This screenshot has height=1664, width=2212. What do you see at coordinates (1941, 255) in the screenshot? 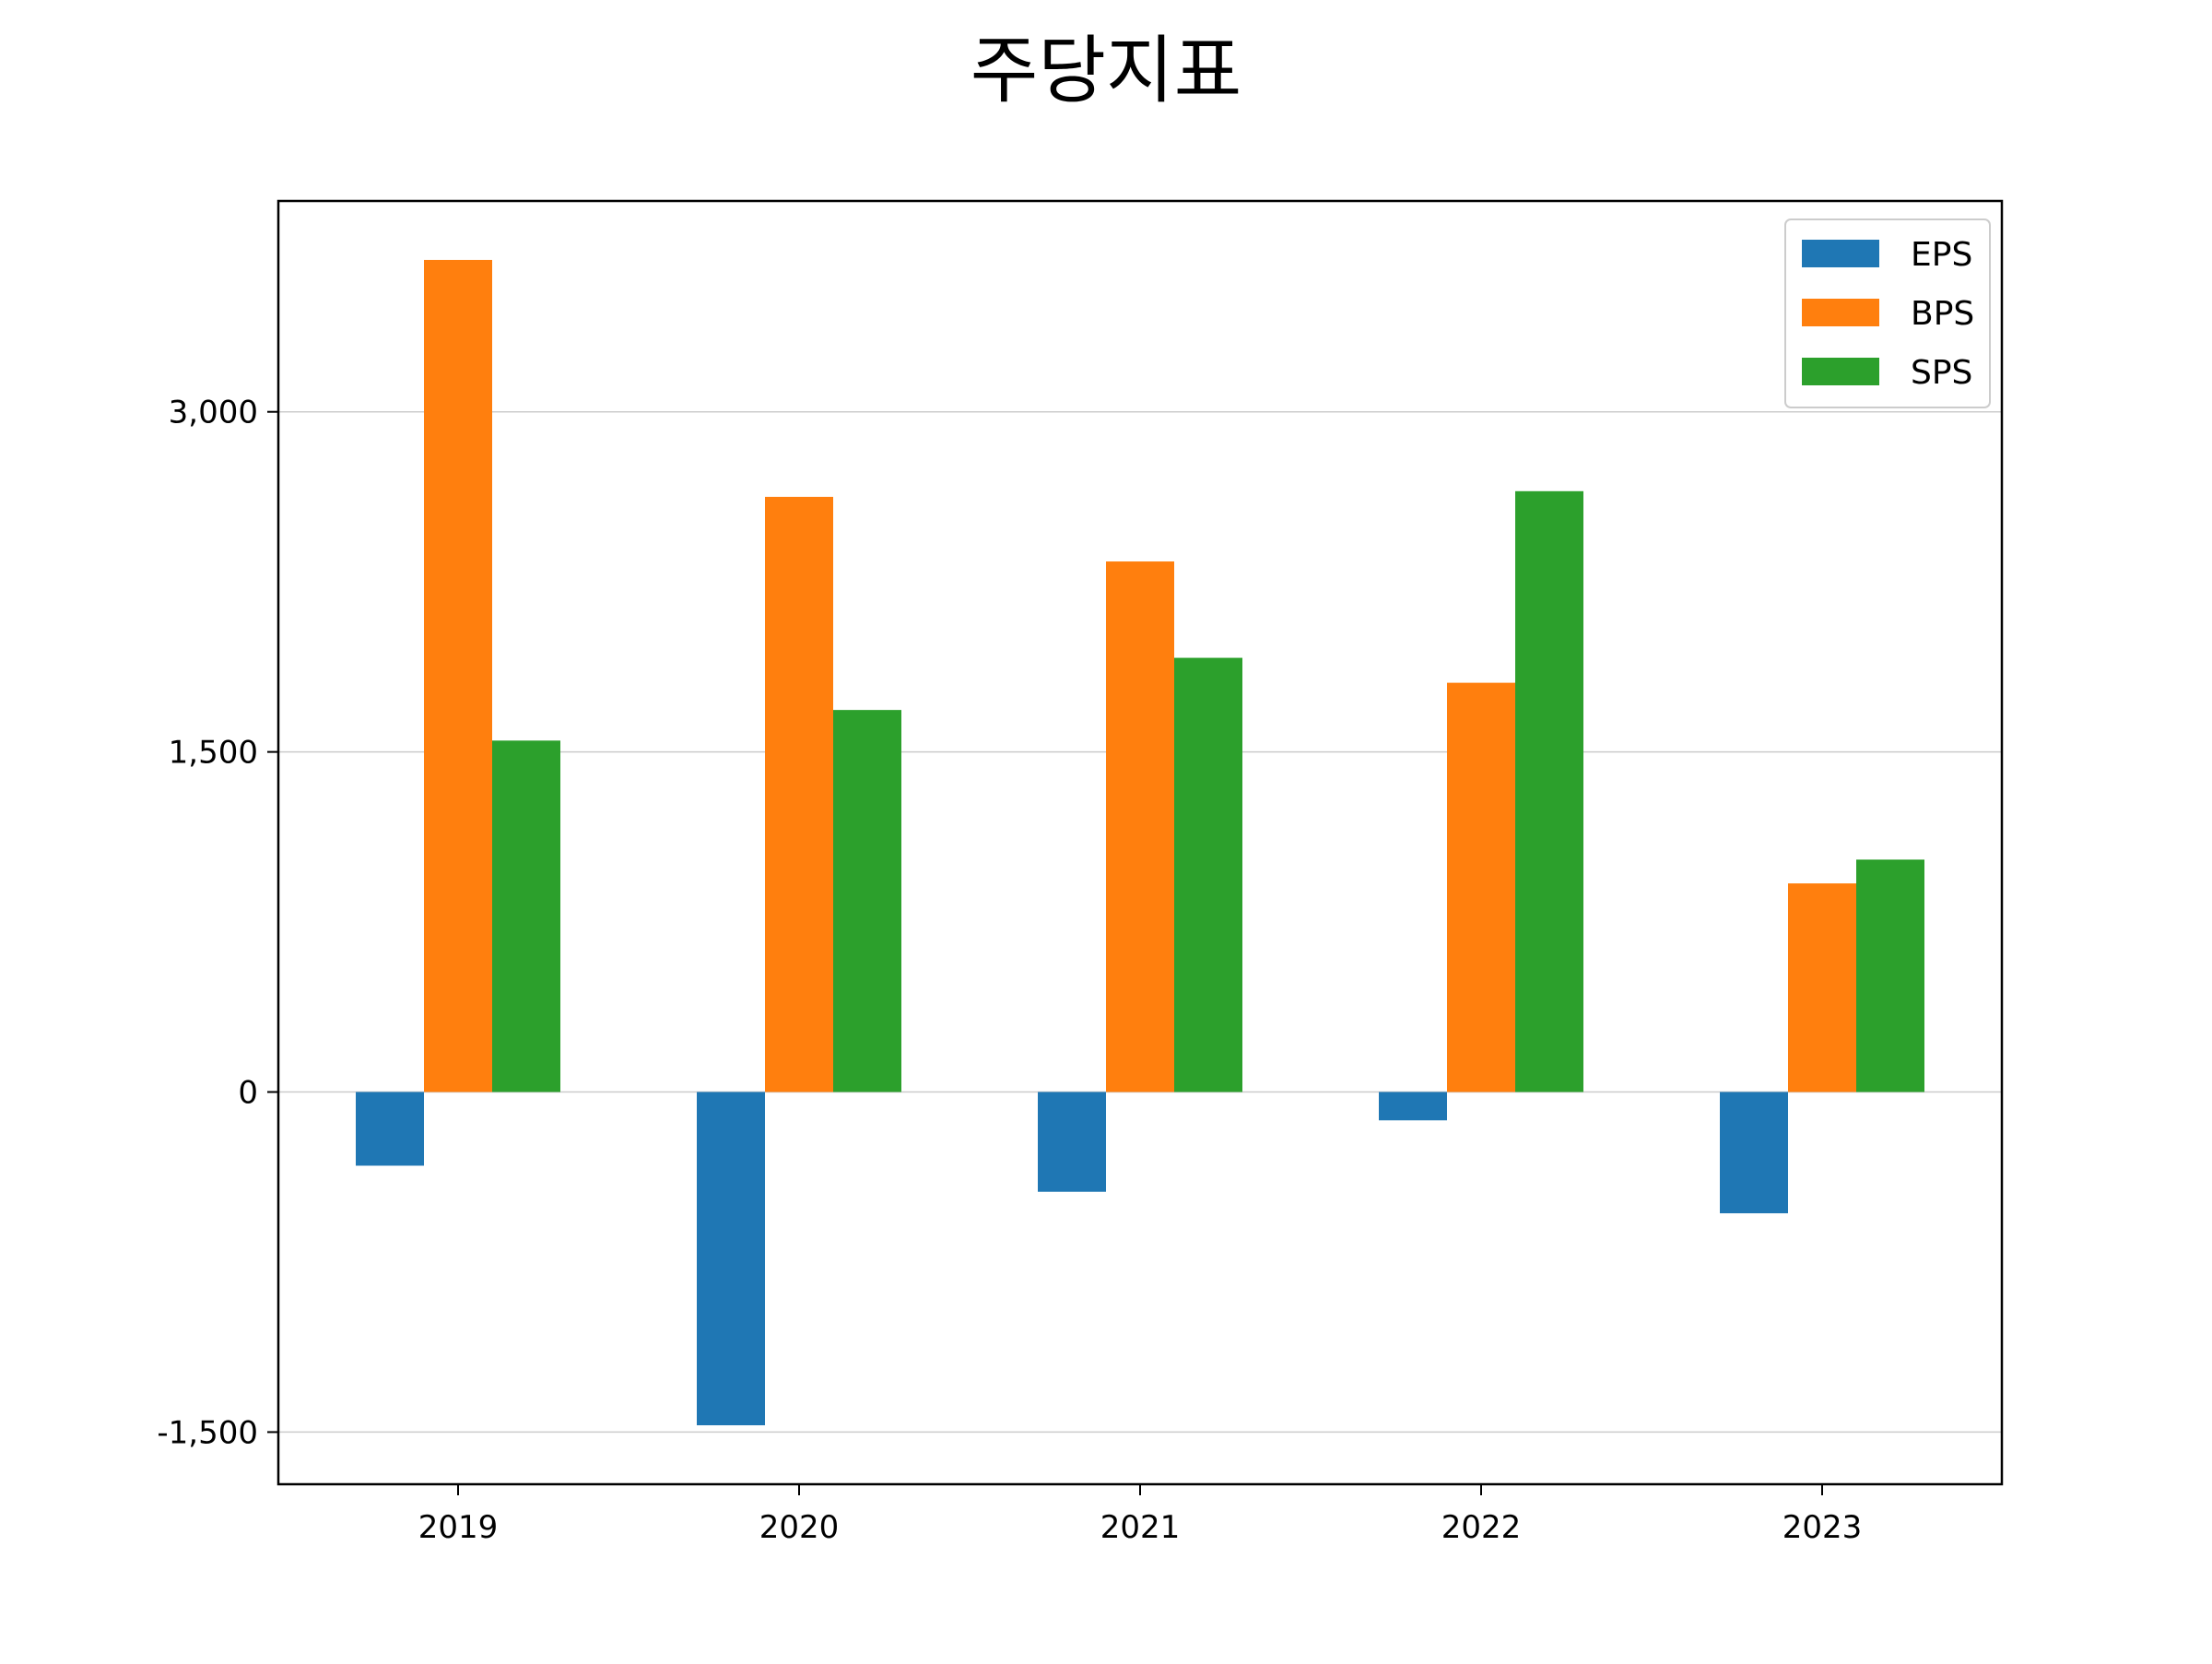
I see `legend-label-eps: EPS` at bounding box center [1941, 255].